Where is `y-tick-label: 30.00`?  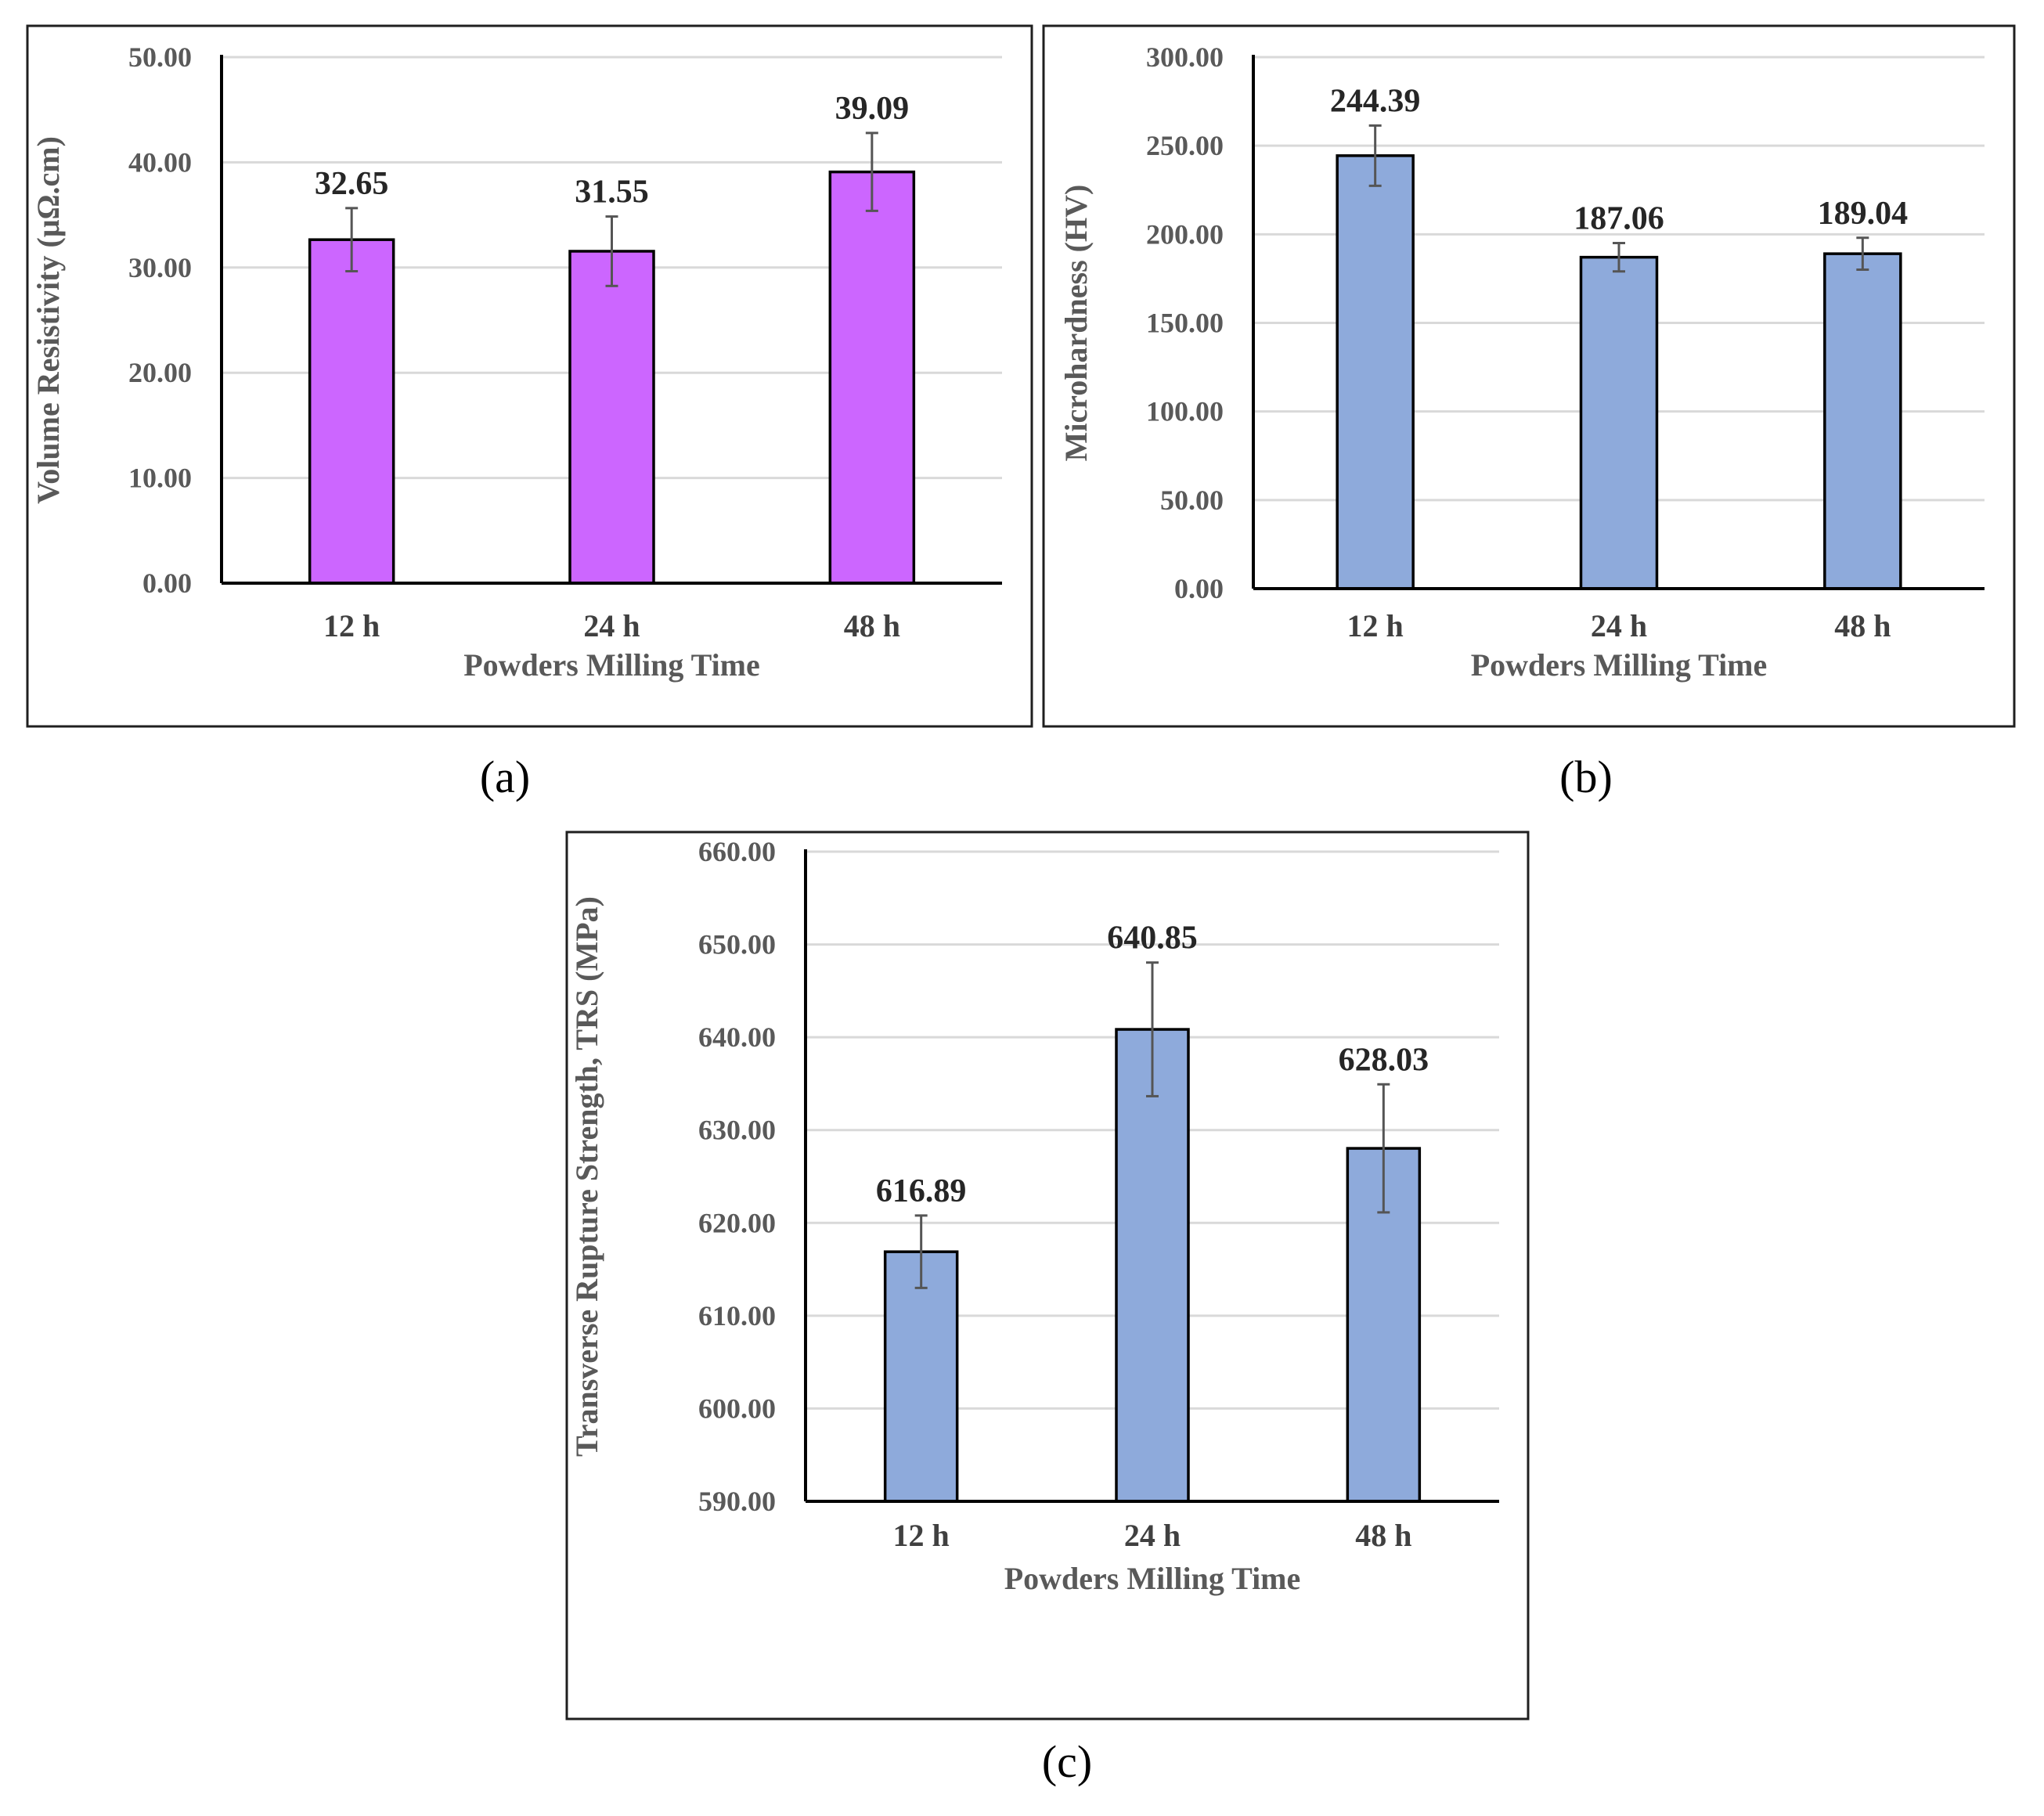 y-tick-label: 30.00 is located at coordinates (160, 267).